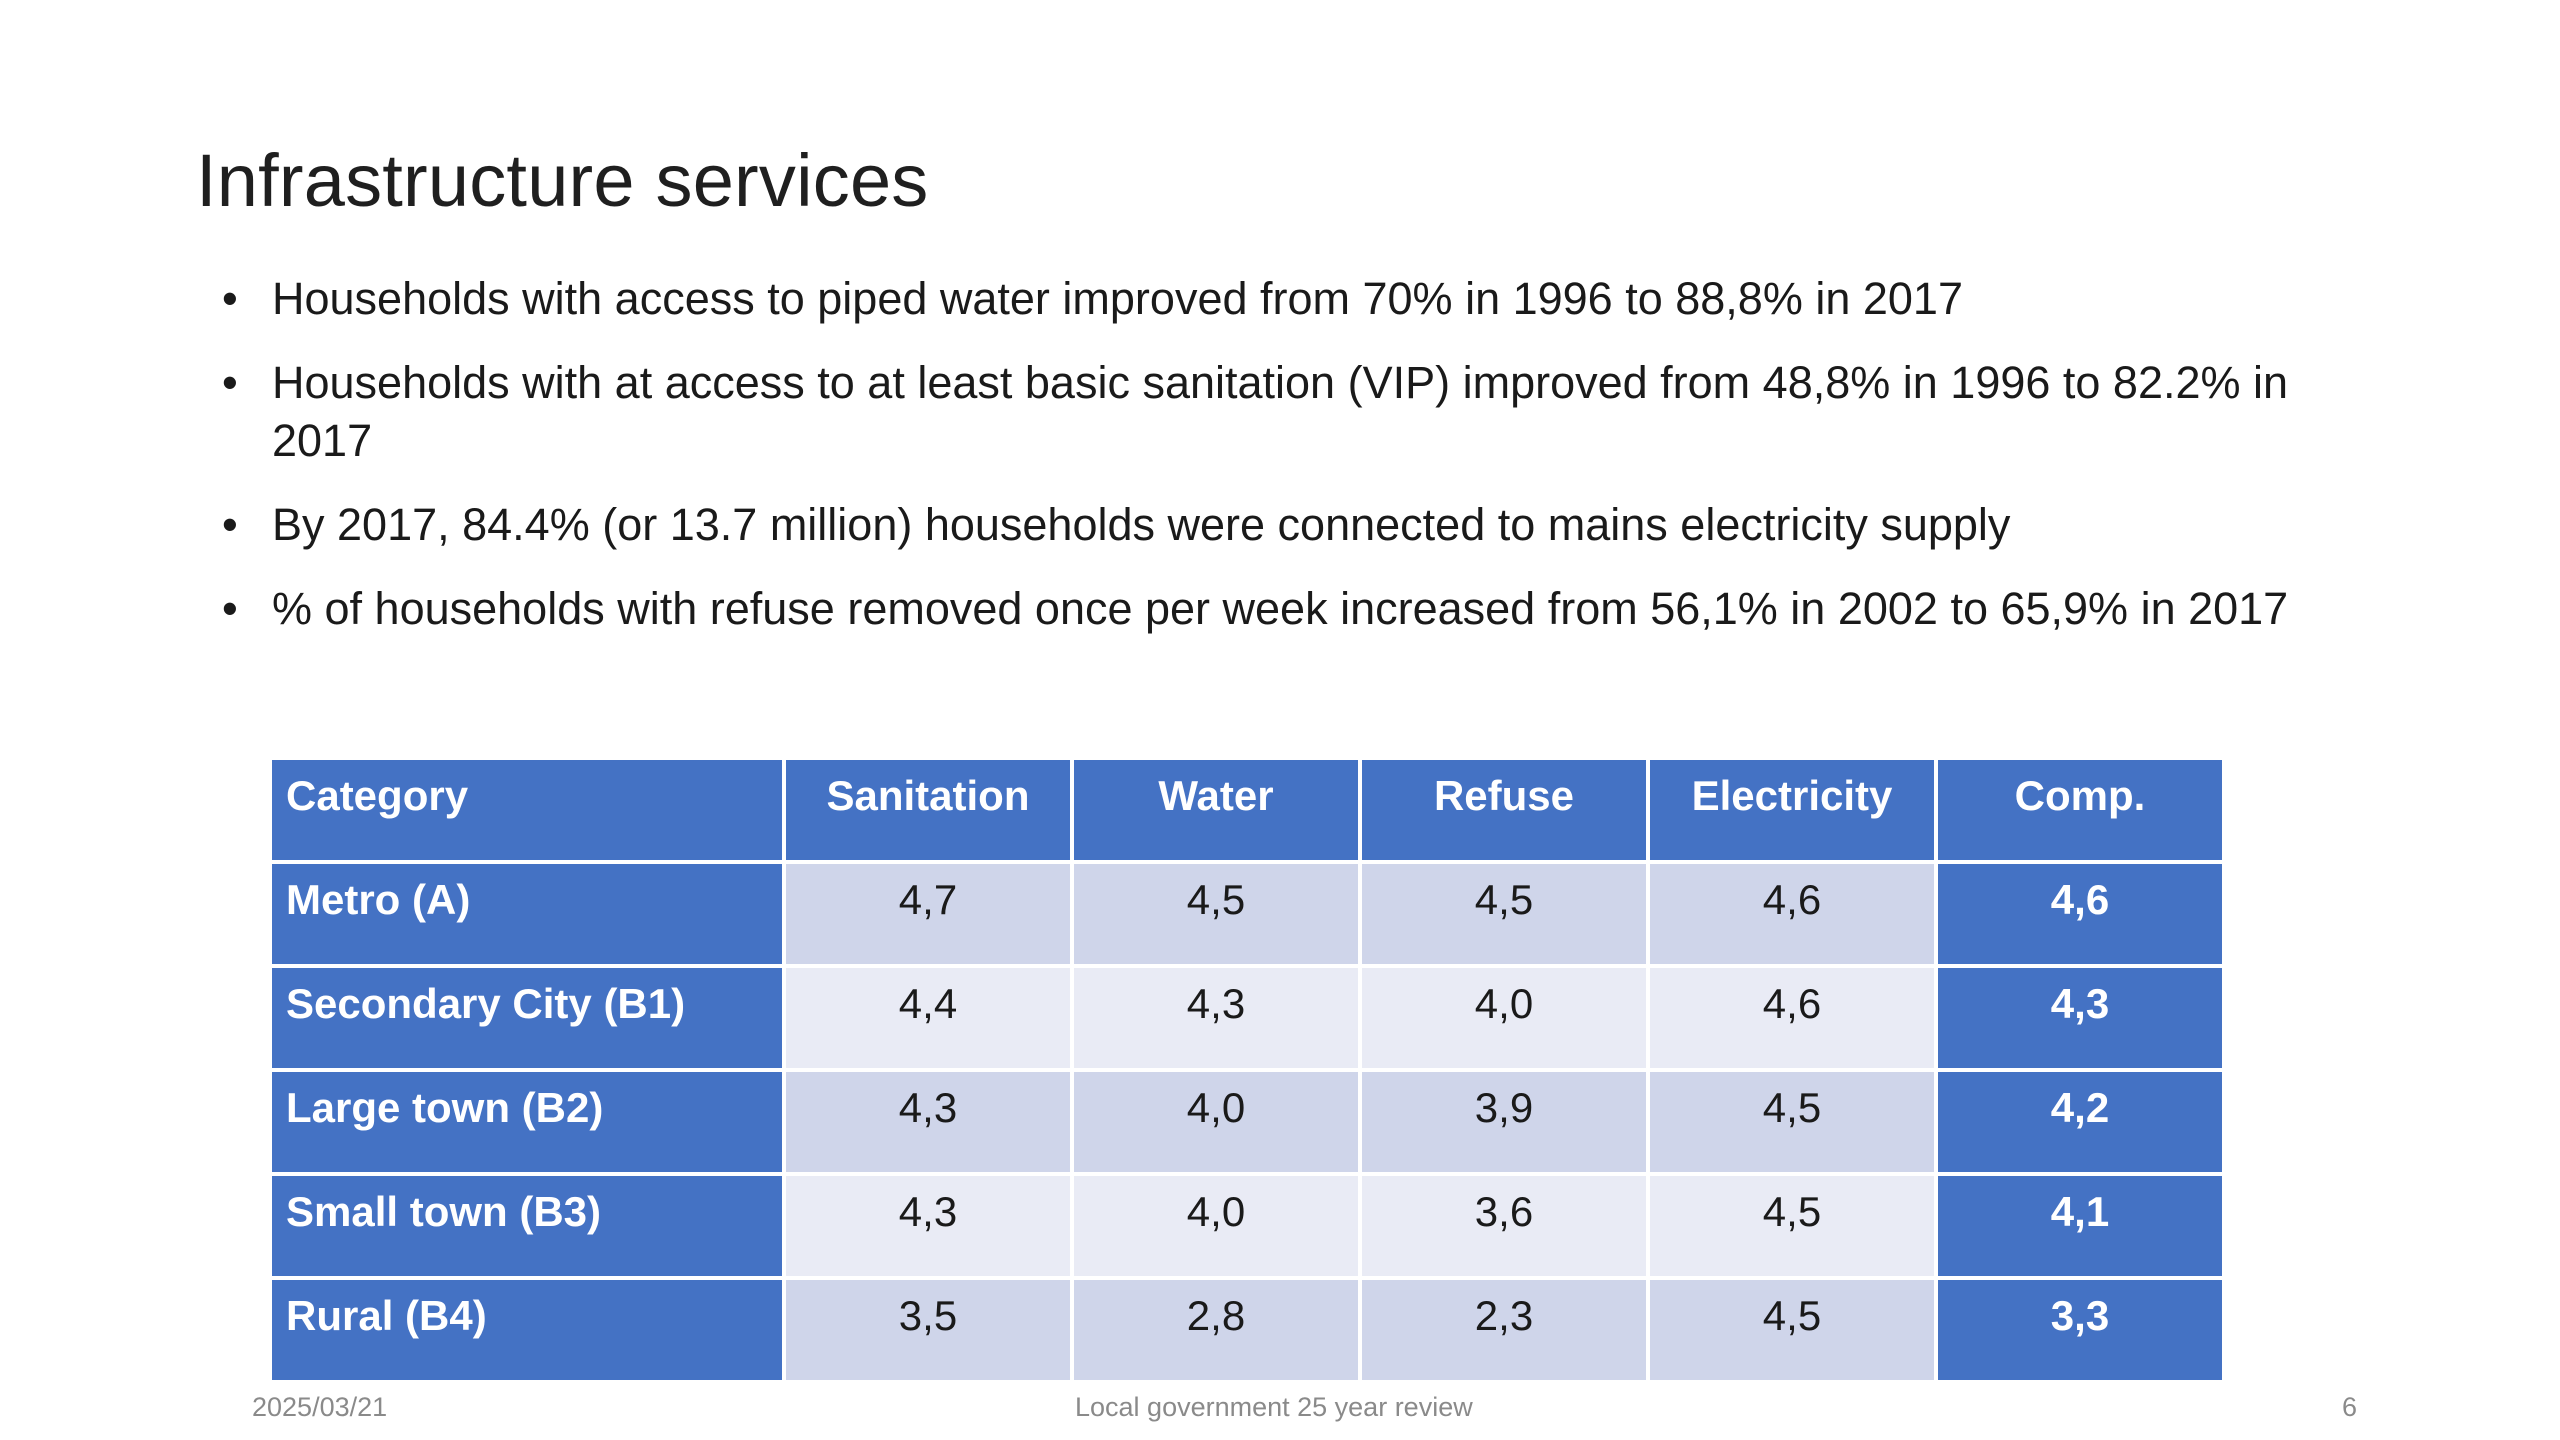  I want to click on footer-title: Local government 25 year review, so click(1274, 1407).